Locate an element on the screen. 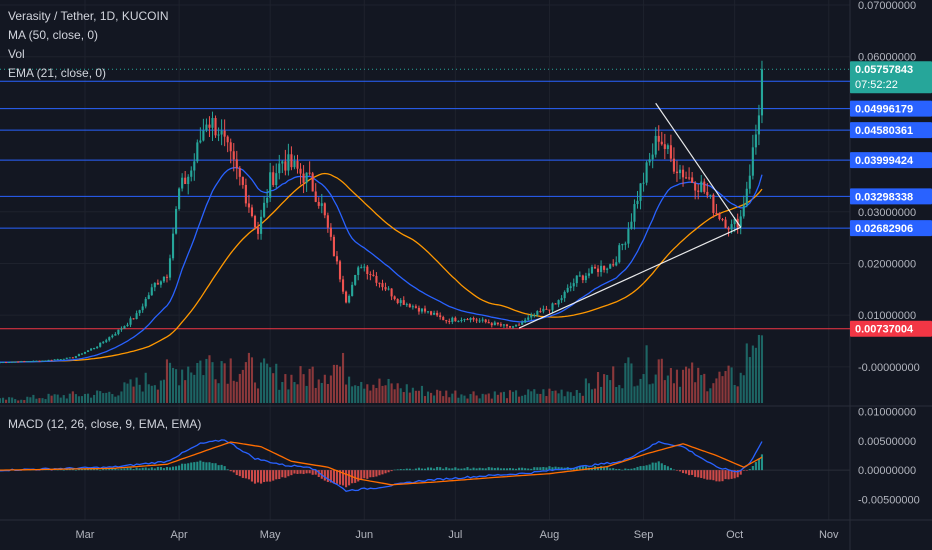 Image resolution: width=932 pixels, height=550 pixels. ma-legend: MA (50, close, 0) is located at coordinates (53, 35).